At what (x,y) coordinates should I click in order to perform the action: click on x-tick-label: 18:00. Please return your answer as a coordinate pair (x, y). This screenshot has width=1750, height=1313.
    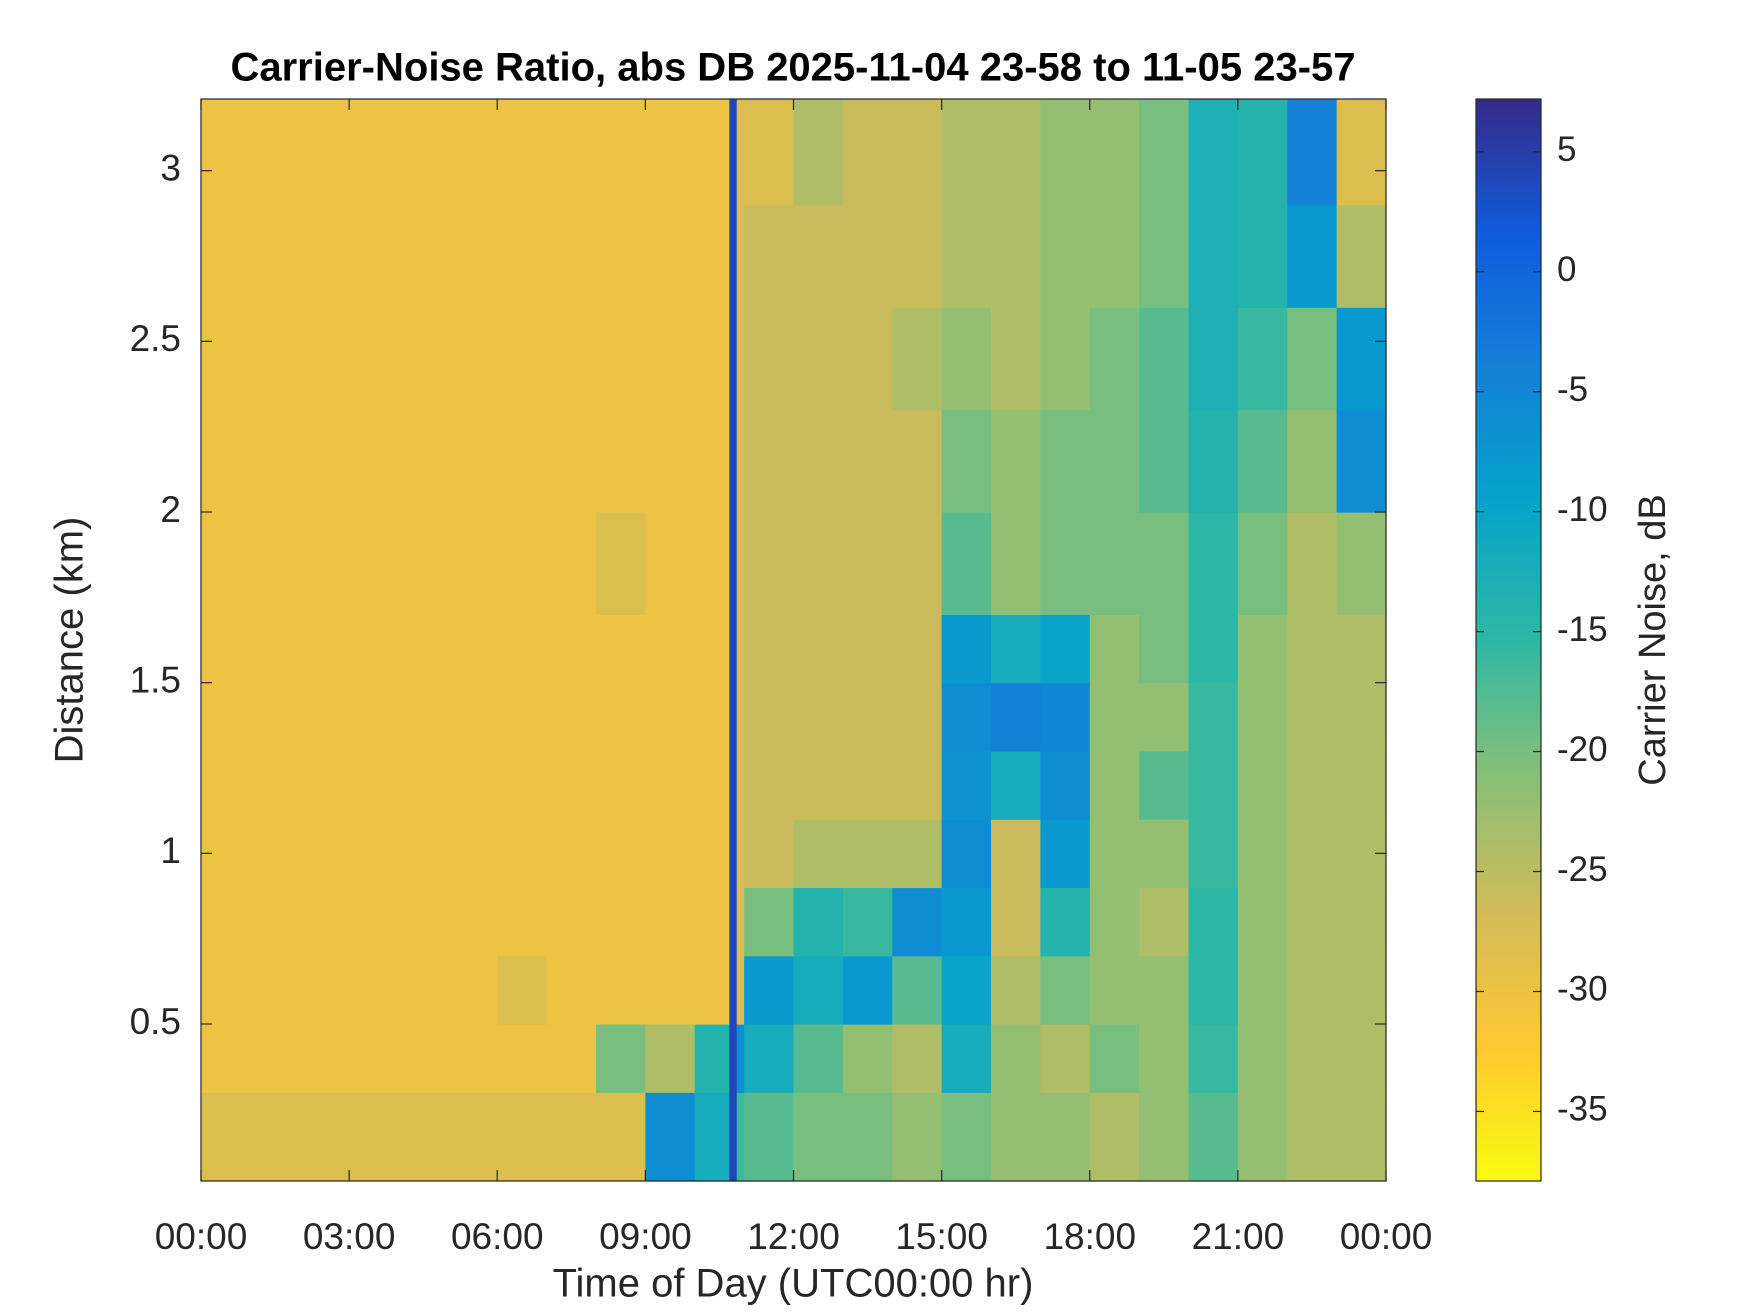
    Looking at the image, I should click on (1089, 1236).